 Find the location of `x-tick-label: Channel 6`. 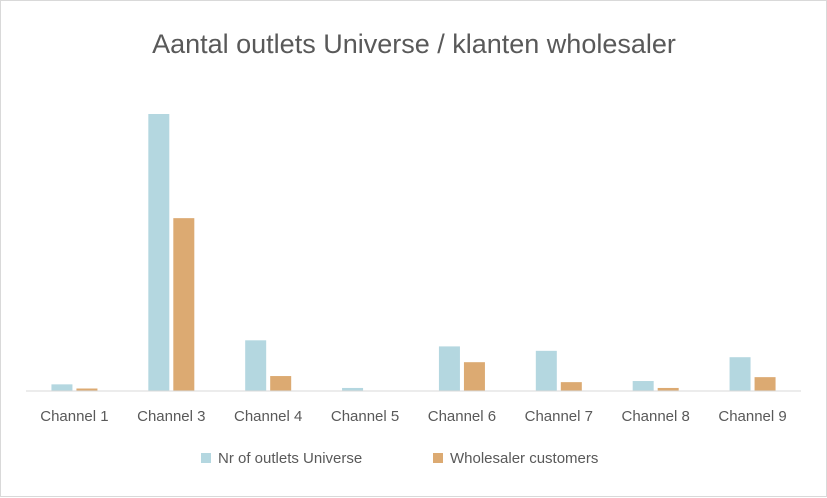

x-tick-label: Channel 6 is located at coordinates (462, 416).